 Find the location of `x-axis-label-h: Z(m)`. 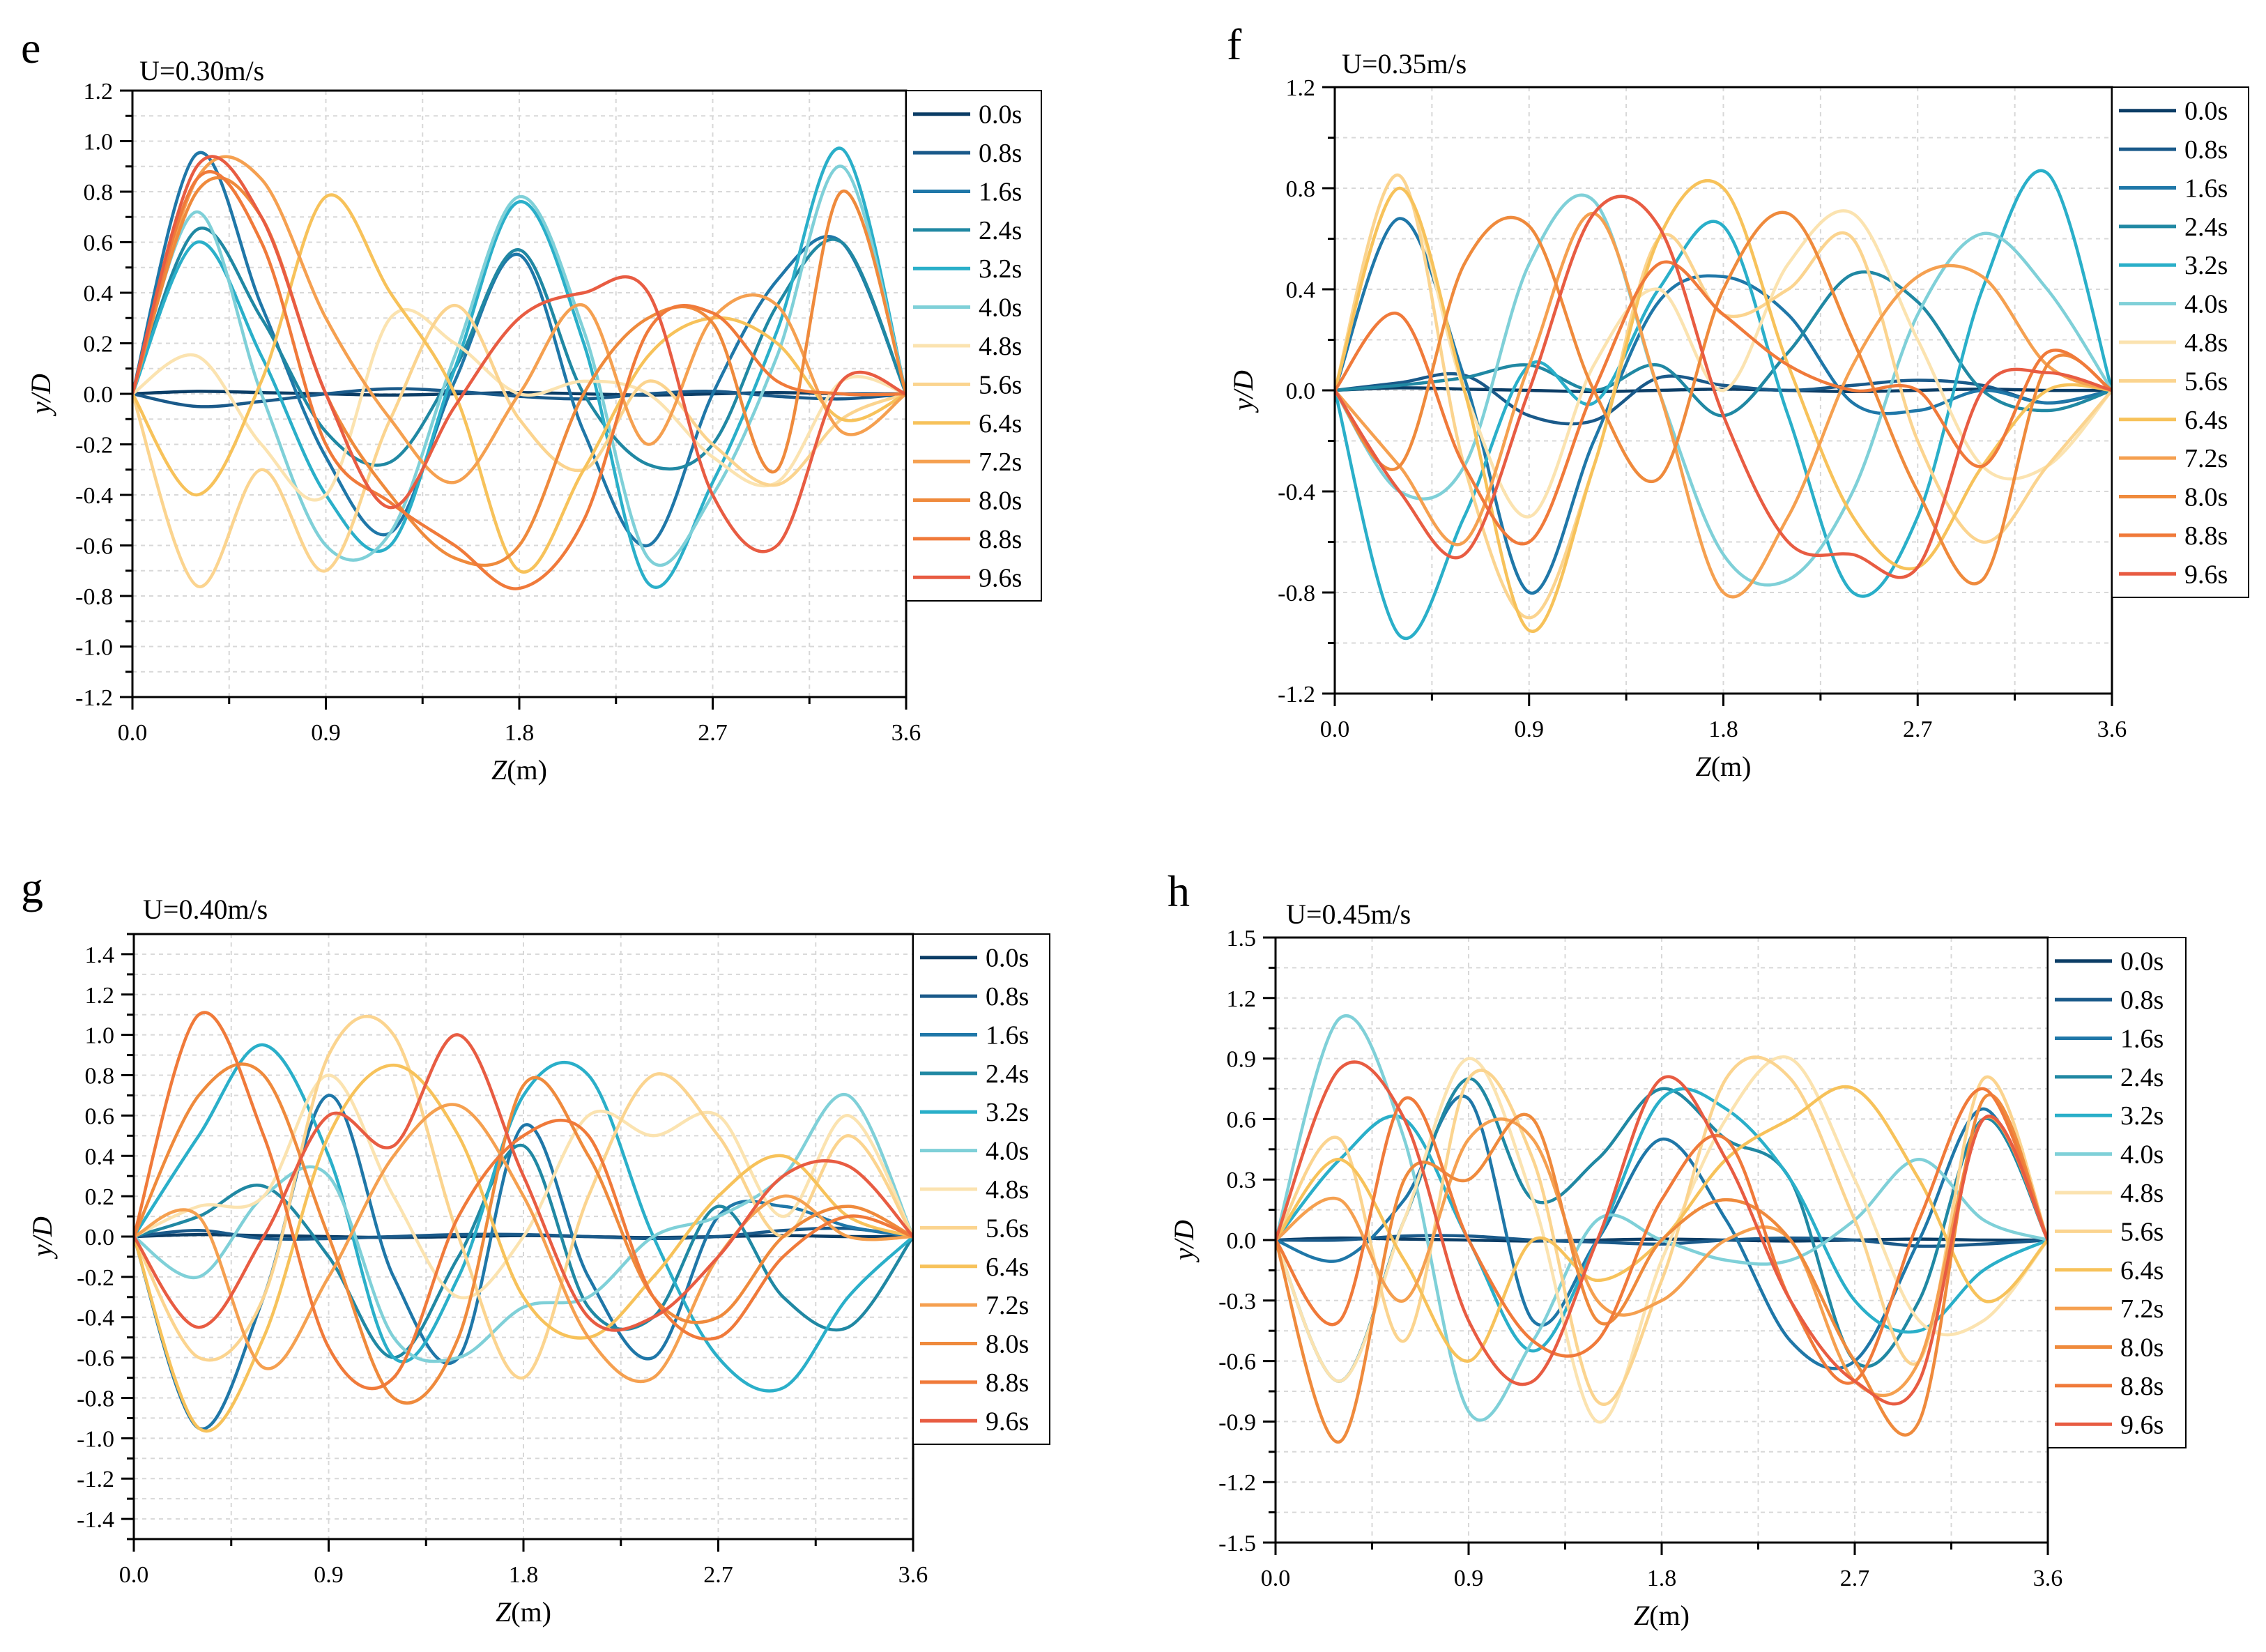

x-axis-label-h: Z(m) is located at coordinates (1662, 1615).